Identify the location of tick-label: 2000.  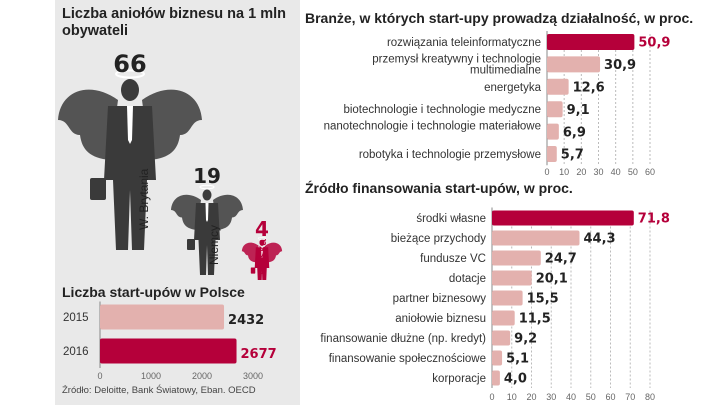
(202, 376).